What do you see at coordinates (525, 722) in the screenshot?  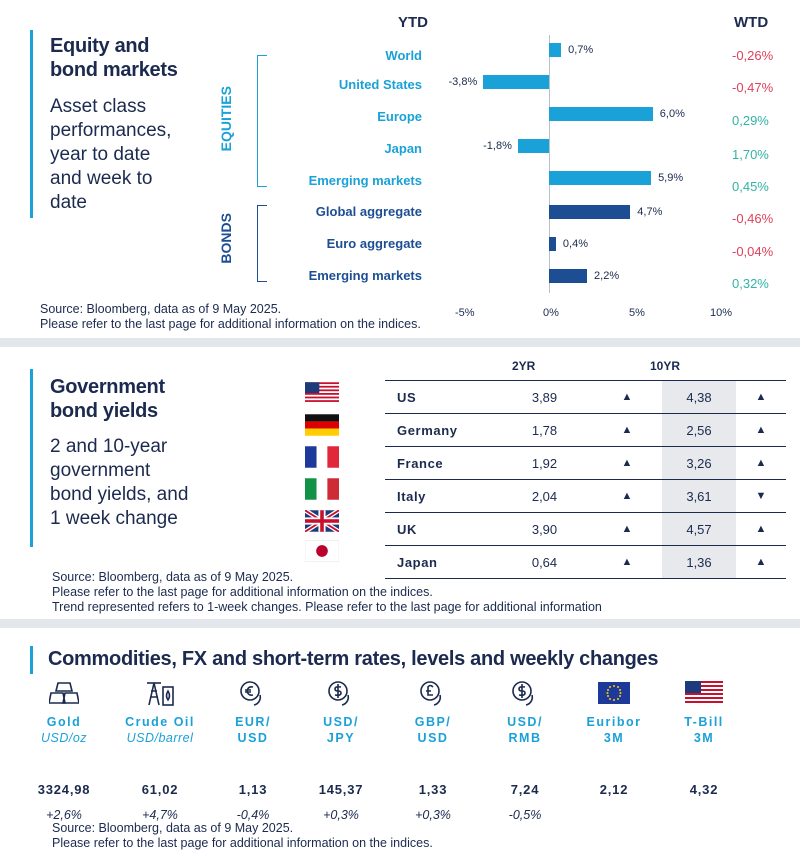 I see `fx-name: USD/` at bounding box center [525, 722].